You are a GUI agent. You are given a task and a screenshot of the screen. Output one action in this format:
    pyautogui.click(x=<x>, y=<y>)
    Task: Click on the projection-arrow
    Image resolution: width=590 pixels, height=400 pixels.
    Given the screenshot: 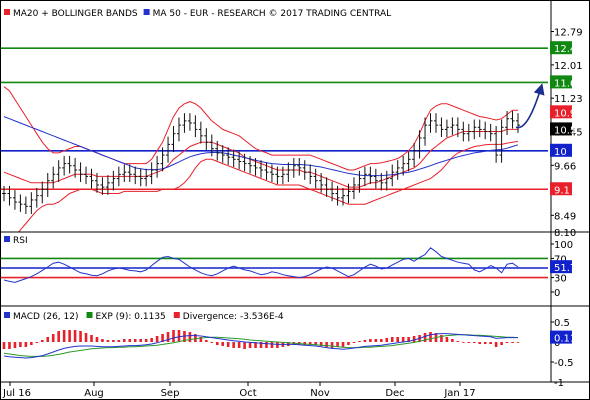 What is the action you would take?
    pyautogui.click(x=530, y=106)
    